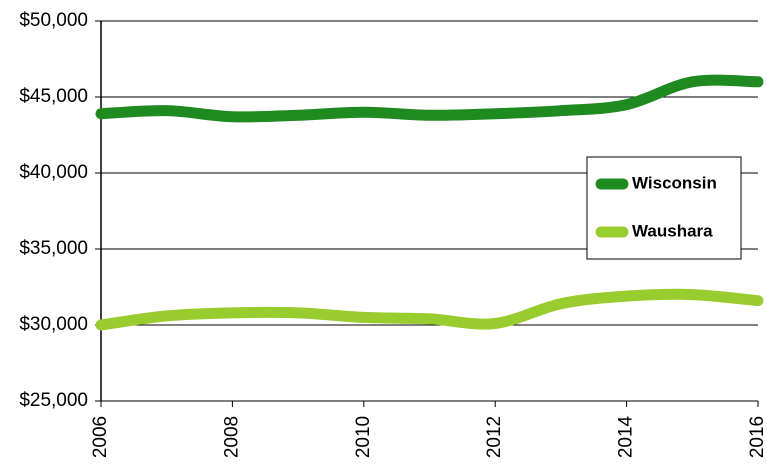 The height and width of the screenshot is (474, 767). Describe the element at coordinates (53, 20) in the screenshot. I see `y-tick-label: $50,000` at that location.